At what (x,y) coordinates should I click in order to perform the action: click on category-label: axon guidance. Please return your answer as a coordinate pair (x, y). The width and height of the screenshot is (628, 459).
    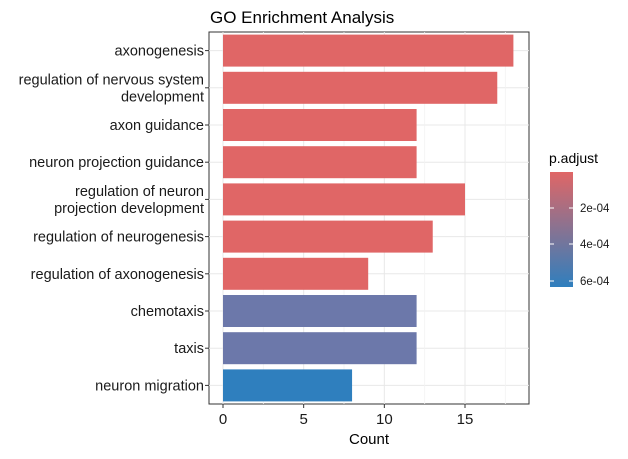
    Looking at the image, I should click on (157, 126).